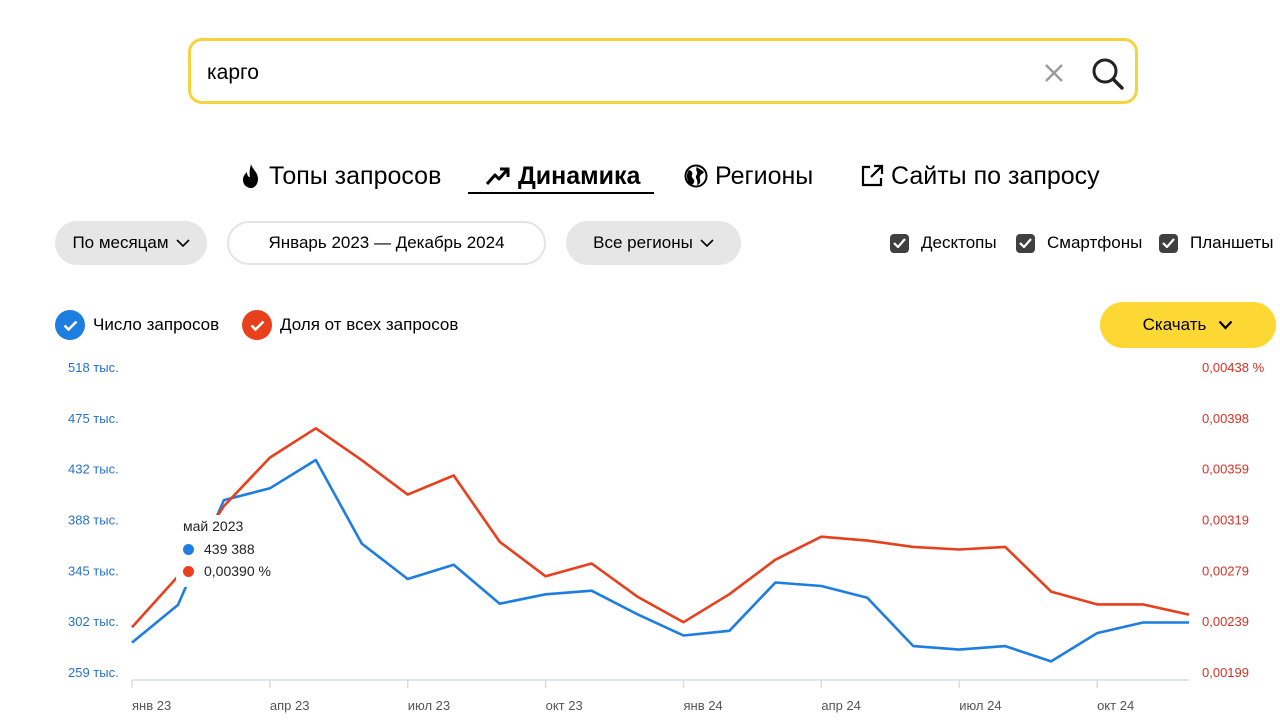  I want to click on period-label: По месяцам, so click(120, 242).